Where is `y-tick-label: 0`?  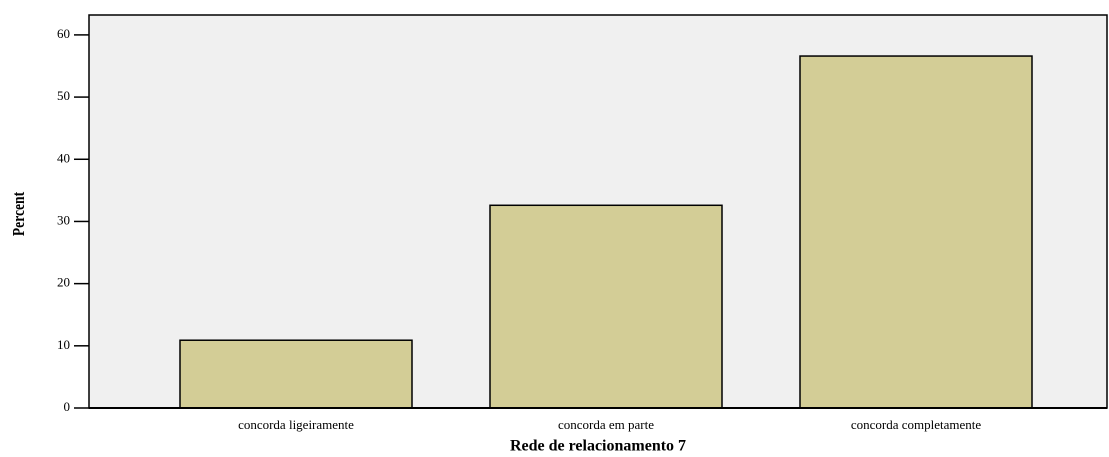
y-tick-label: 0 is located at coordinates (67, 406).